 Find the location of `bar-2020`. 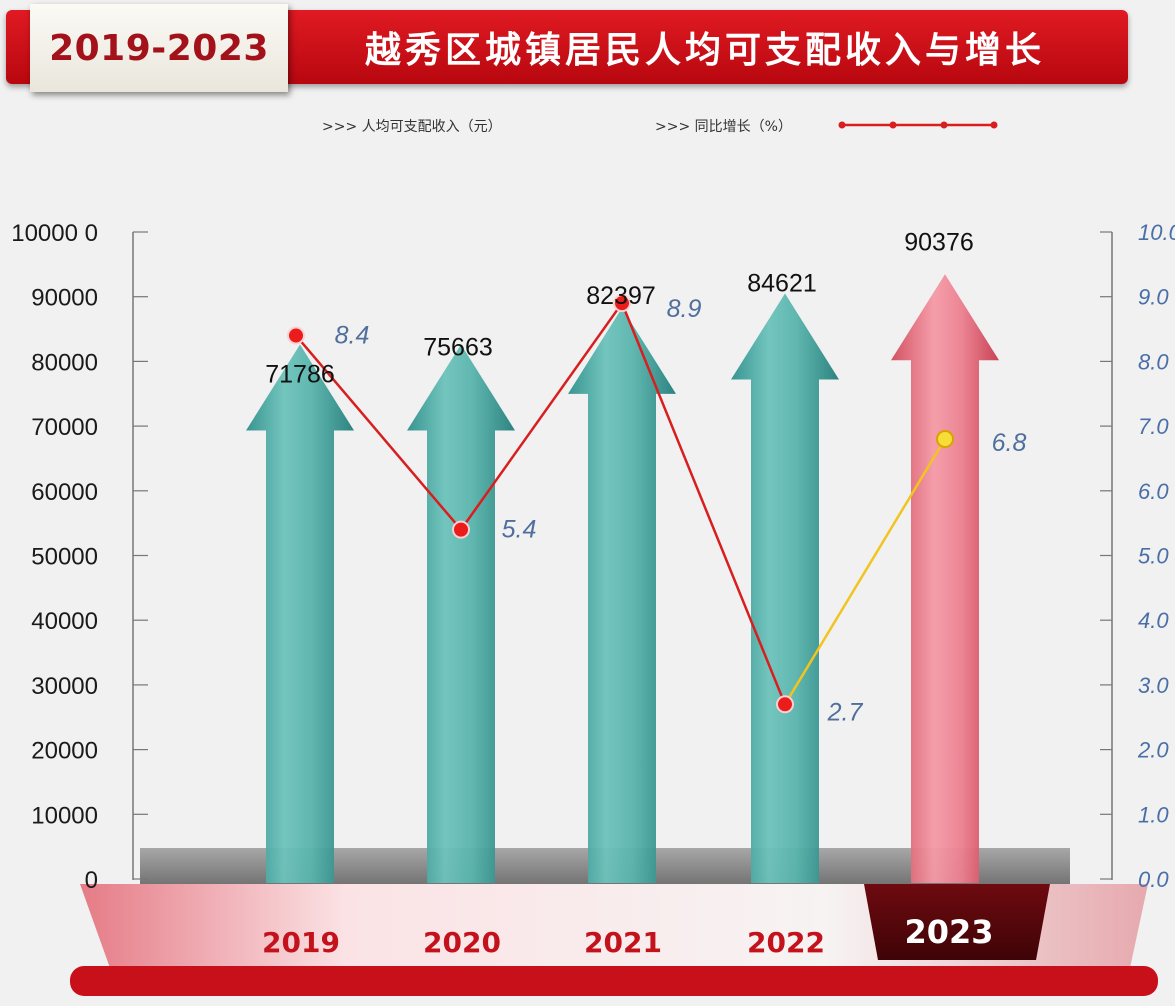

bar-2020 is located at coordinates (461, 613).